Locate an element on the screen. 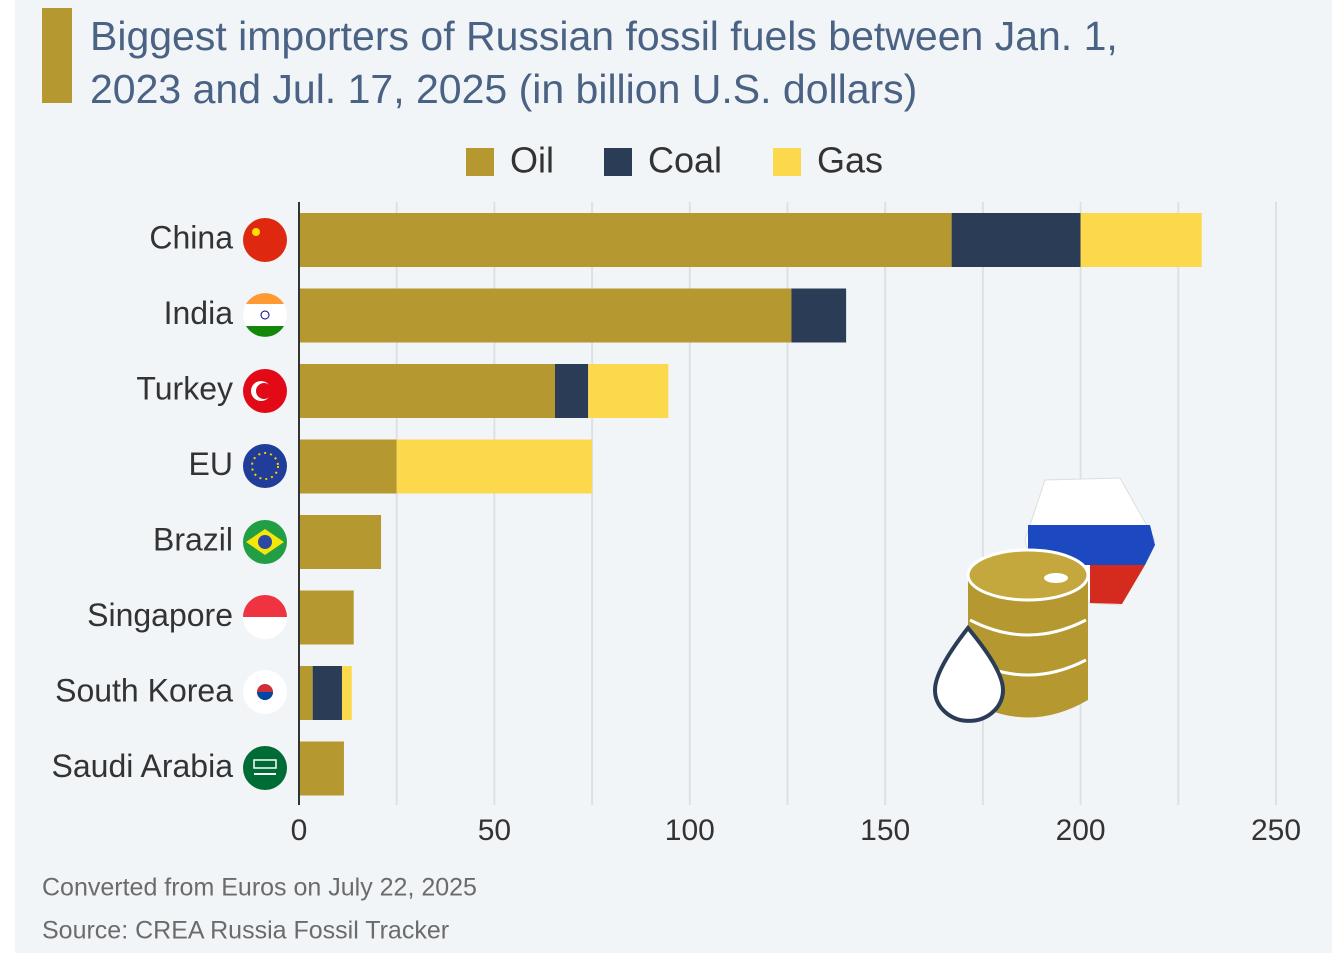 The width and height of the screenshot is (1332, 953). barrel-top is located at coordinates (1028, 575).